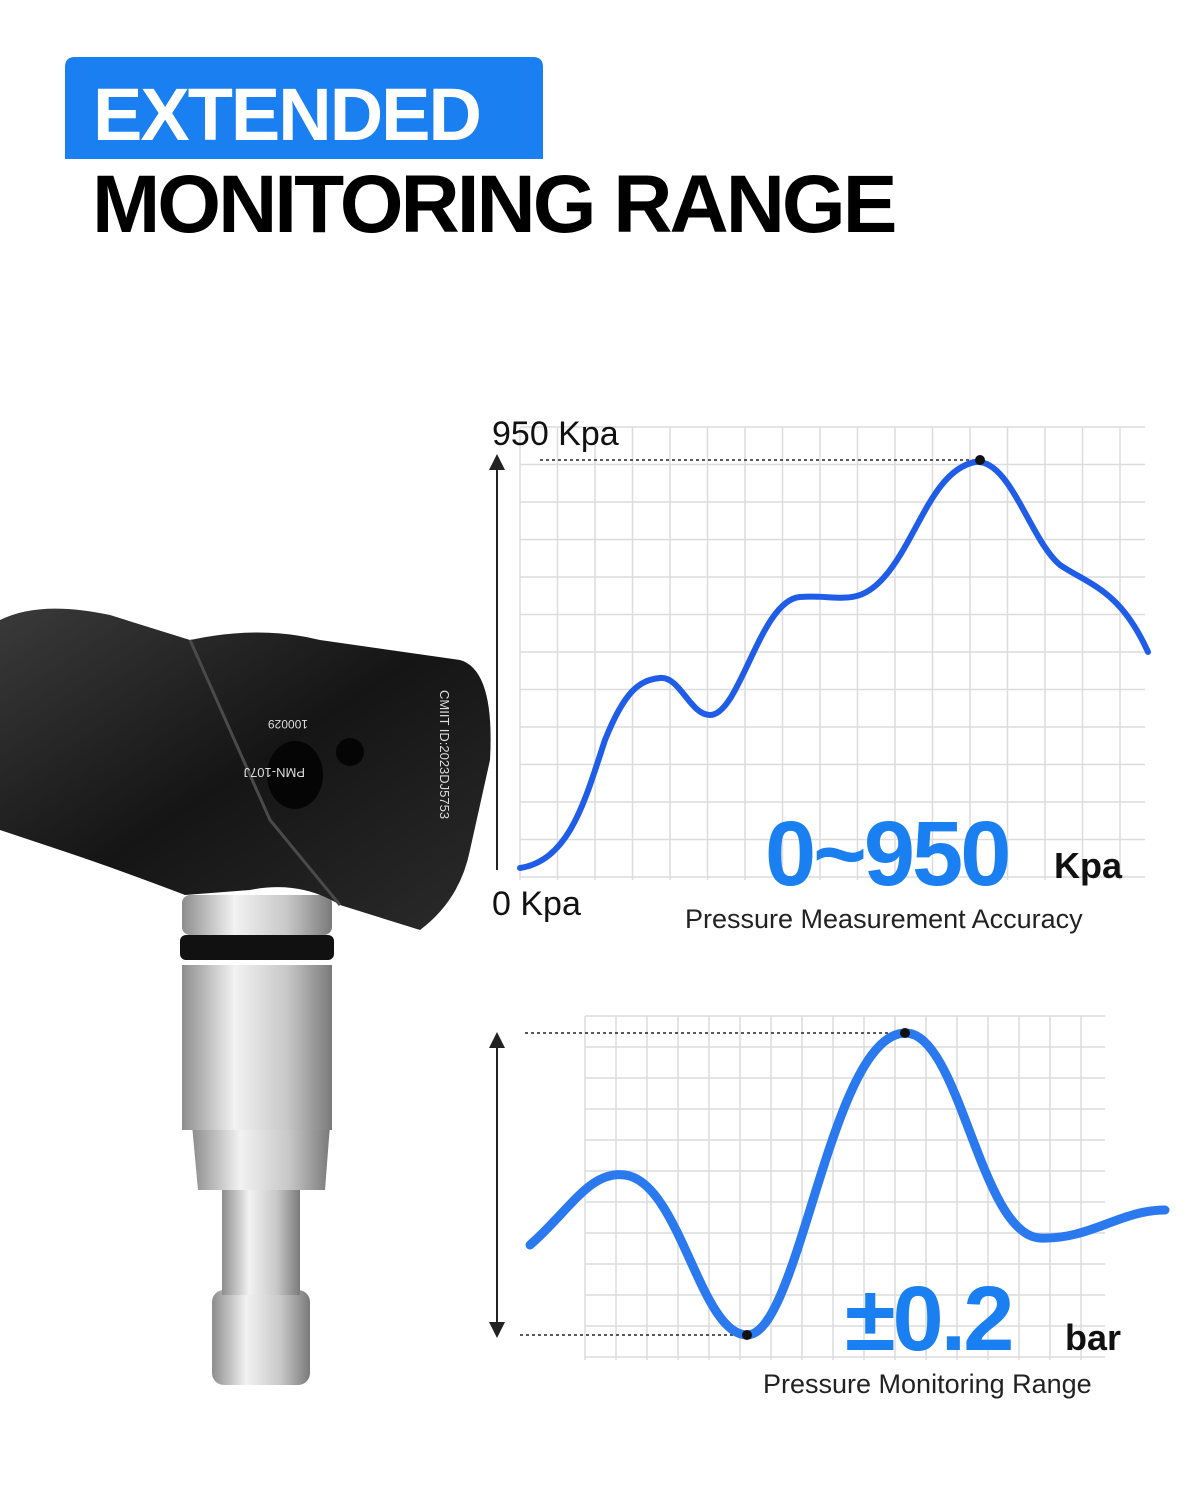 The image size is (1200, 1500). What do you see at coordinates (288, 724) in the screenshot?
I see `sensor-label: 100029` at bounding box center [288, 724].